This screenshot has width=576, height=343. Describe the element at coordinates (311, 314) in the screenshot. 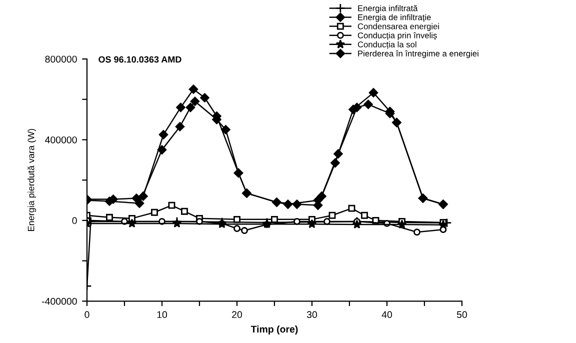

I see `x-tick-label: 30` at that location.